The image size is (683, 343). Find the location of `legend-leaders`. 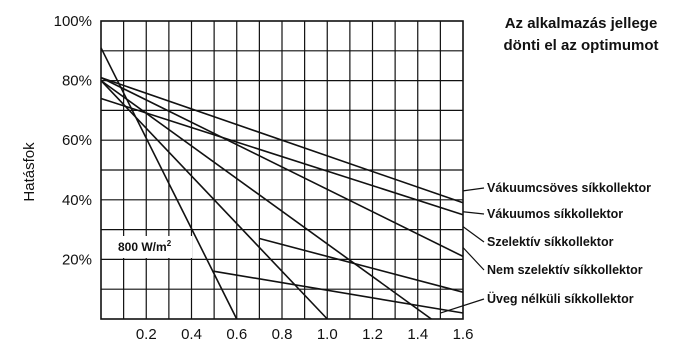

legend-leaders is located at coordinates (462, 250).